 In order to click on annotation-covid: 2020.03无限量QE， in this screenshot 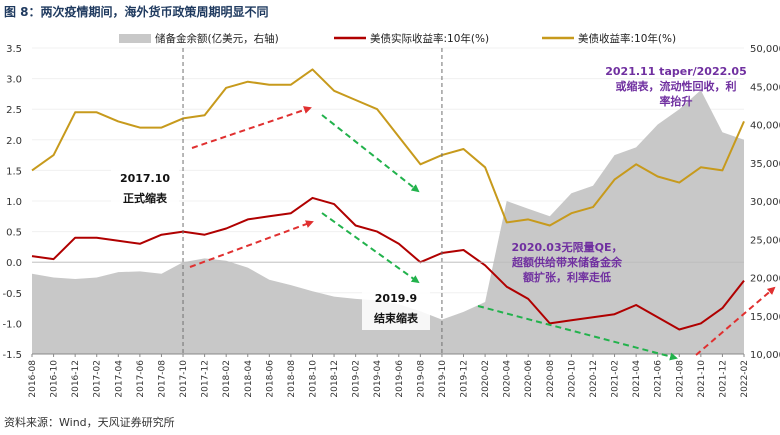, I will do `click(567, 247)`.